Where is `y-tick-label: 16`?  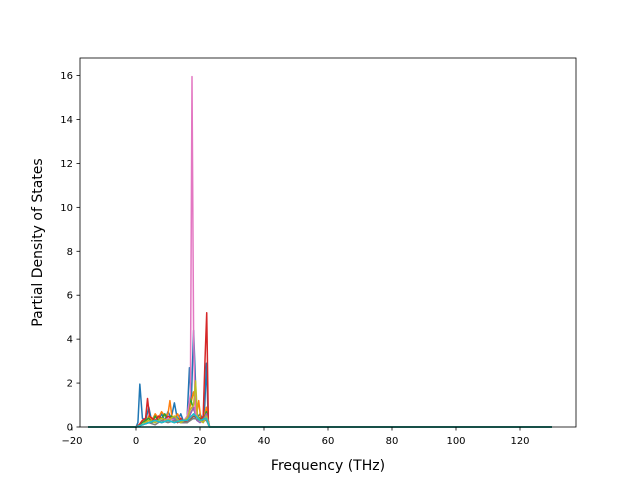
y-tick-label: 16 is located at coordinates (66, 76).